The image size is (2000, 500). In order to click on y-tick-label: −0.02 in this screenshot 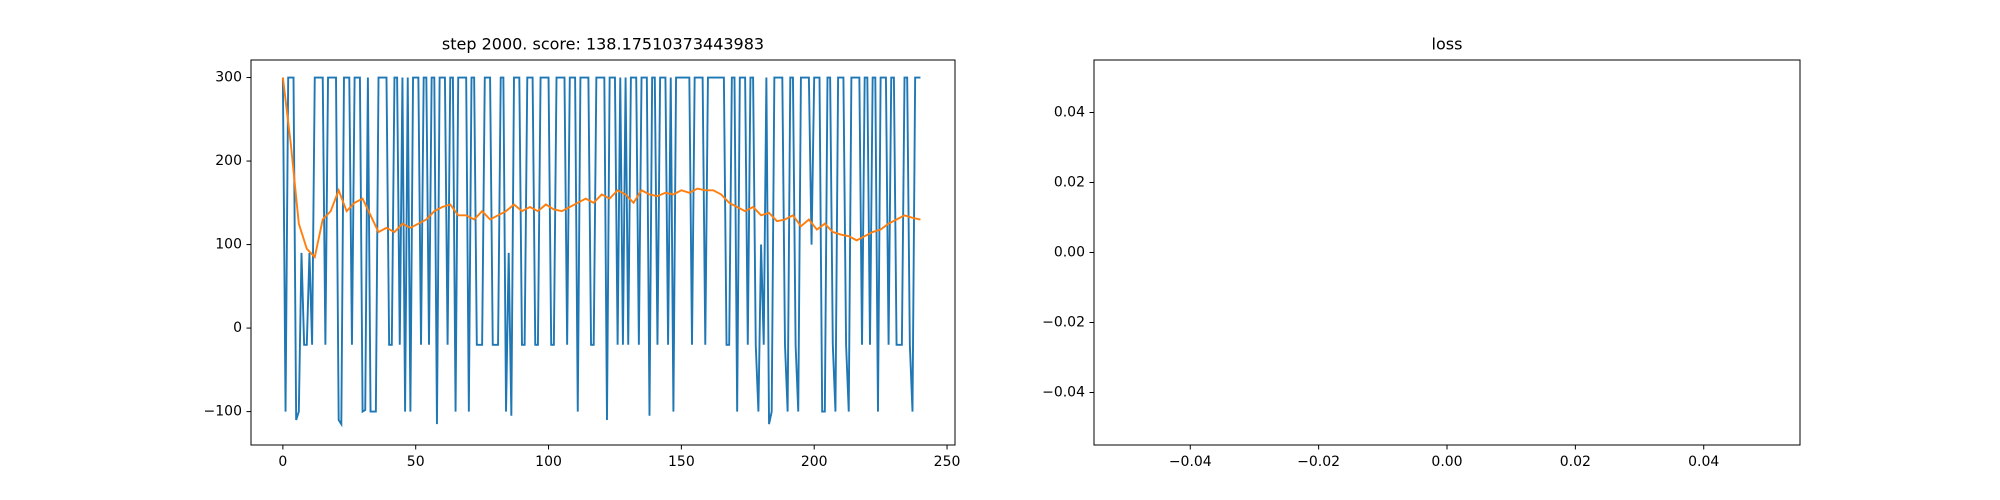, I will do `click(1063, 323)`.